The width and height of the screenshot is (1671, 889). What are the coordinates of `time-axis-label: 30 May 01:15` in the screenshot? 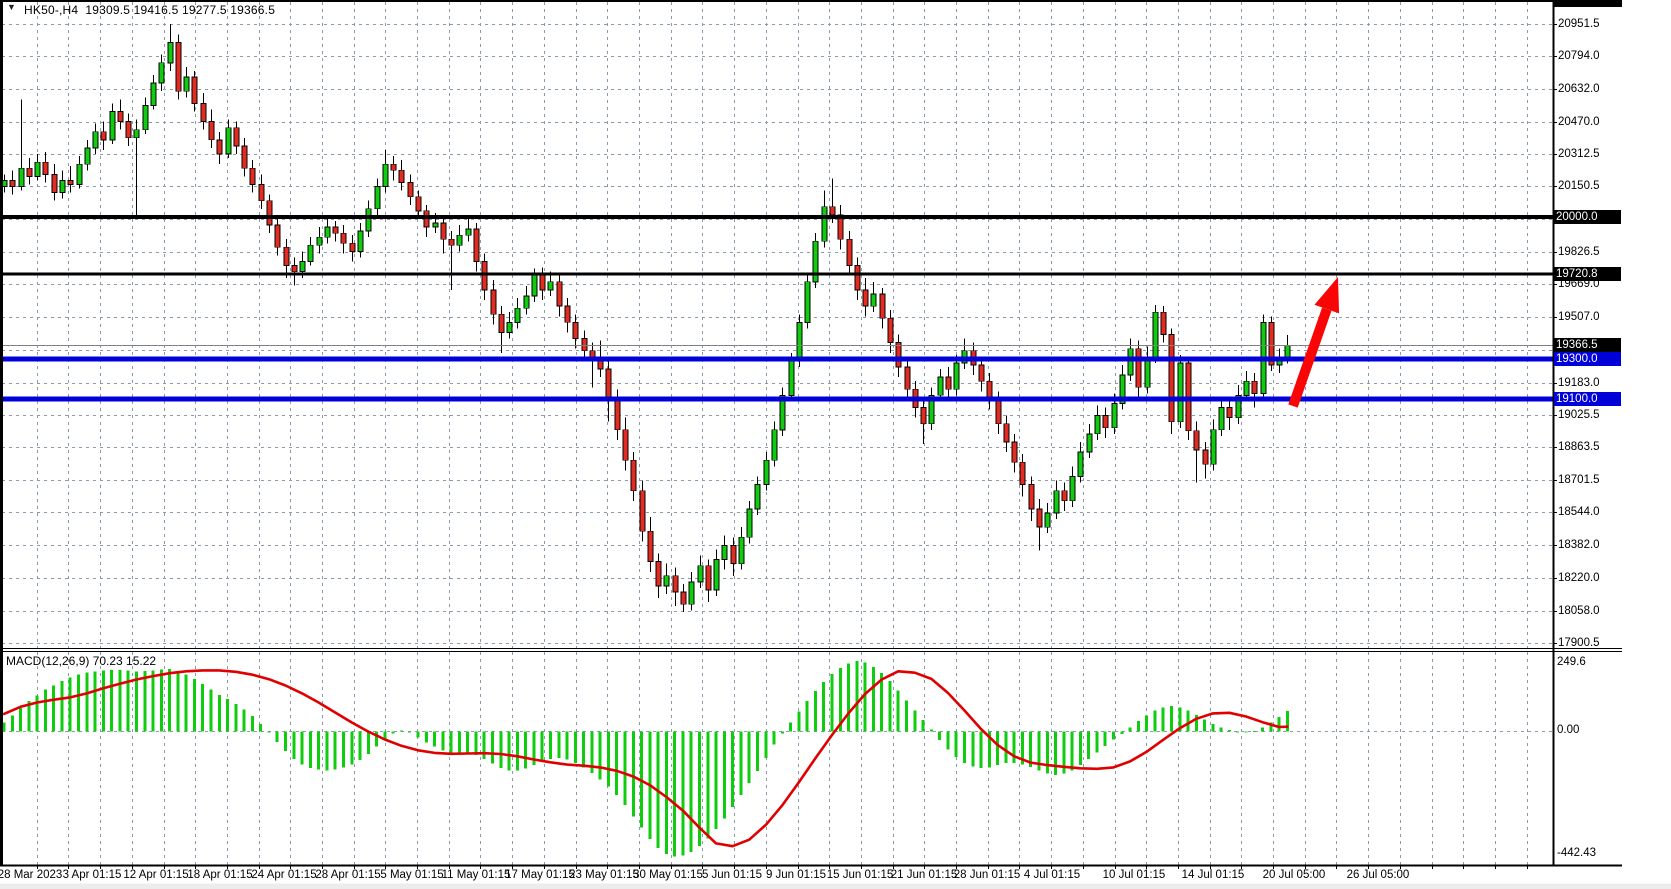 It's located at (668, 875).